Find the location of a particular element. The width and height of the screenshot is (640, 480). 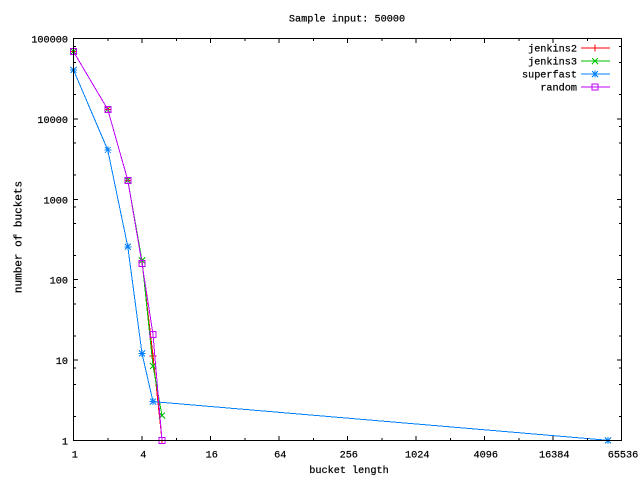

svg-text: superfast is located at coordinates (549, 76).